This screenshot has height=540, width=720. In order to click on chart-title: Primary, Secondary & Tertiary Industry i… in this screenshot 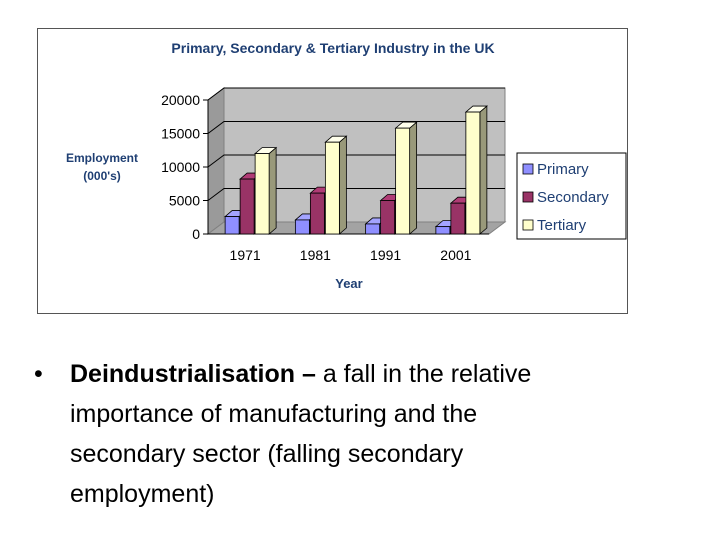, I will do `click(332, 48)`.